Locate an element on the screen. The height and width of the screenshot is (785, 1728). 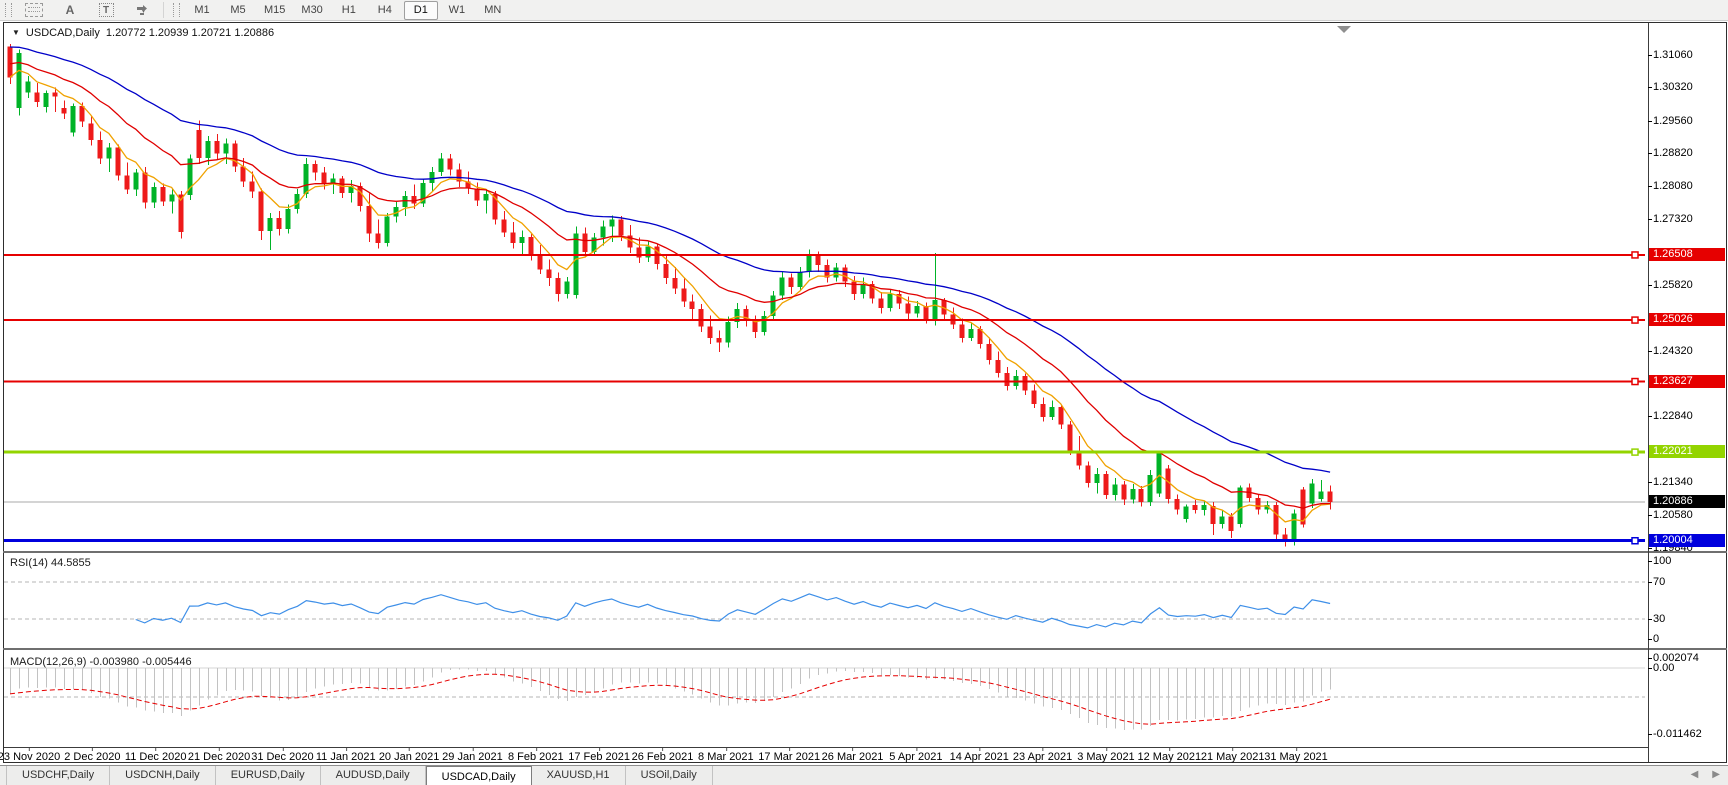
date-label: 21 Dec 2020 is located at coordinates (219, 755).